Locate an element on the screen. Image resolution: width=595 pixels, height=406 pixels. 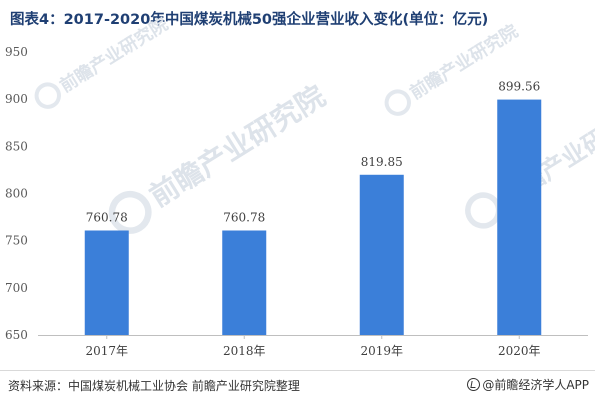
x-axis: 2017年 2018年 2019年 2020年 is located at coordinates (313, 346).